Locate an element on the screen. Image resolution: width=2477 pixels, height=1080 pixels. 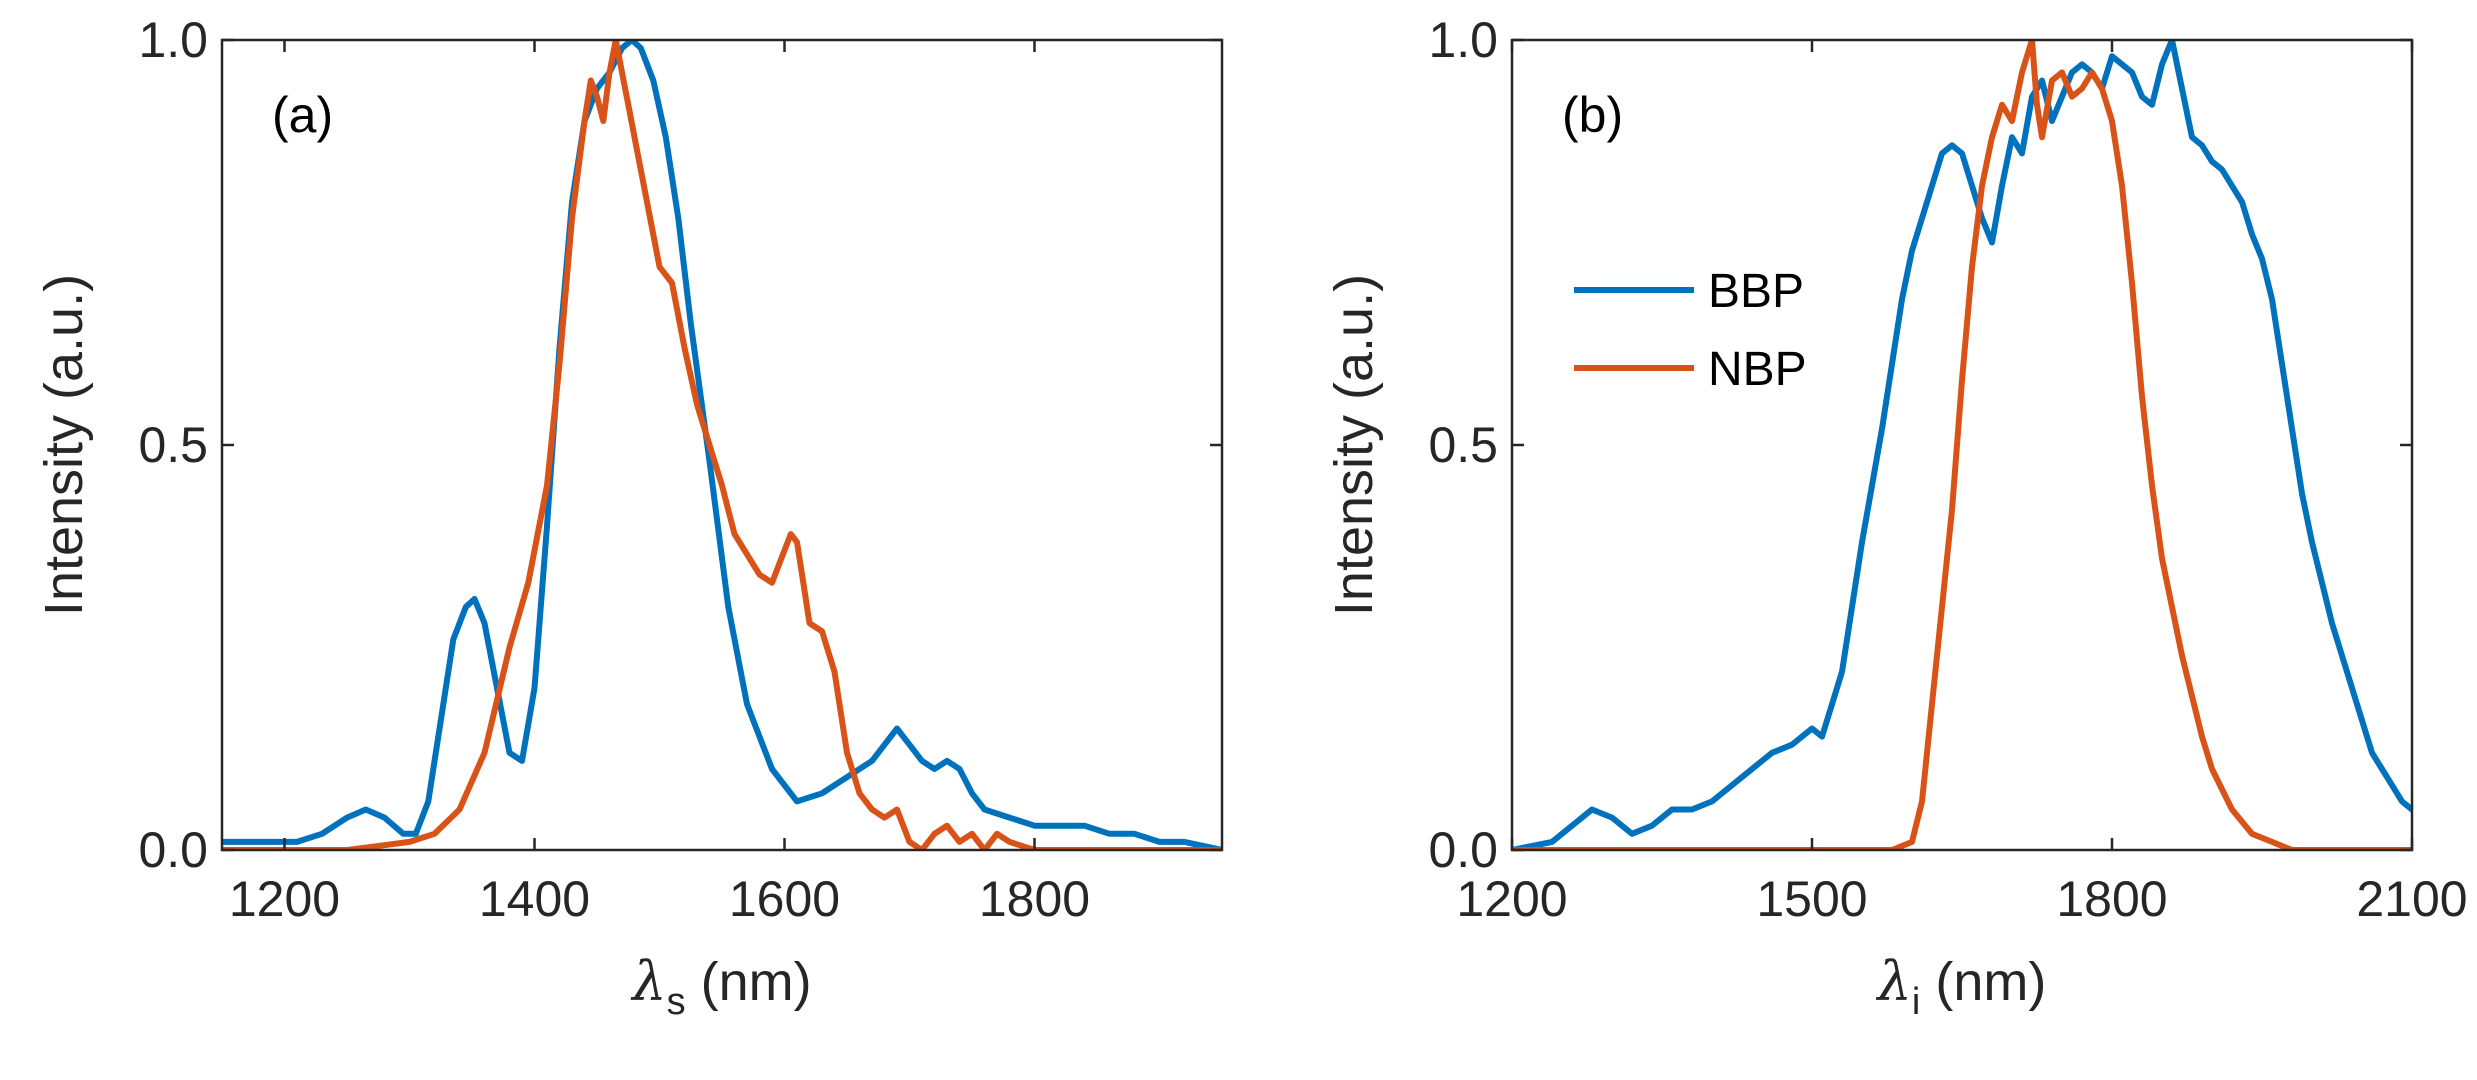
x-axis-label-subscript: s is located at coordinates (676, 1002).